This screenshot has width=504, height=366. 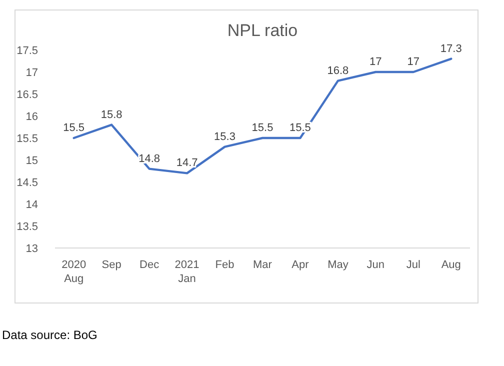 What do you see at coordinates (338, 70) in the screenshot?
I see `data-label: 16.8` at bounding box center [338, 70].